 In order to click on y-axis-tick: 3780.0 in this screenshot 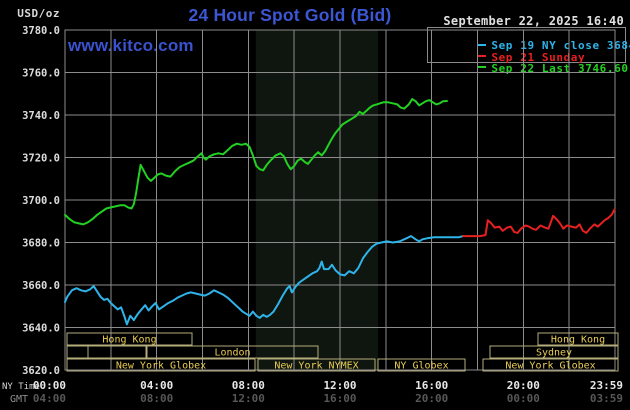, I will do `click(41, 31)`.